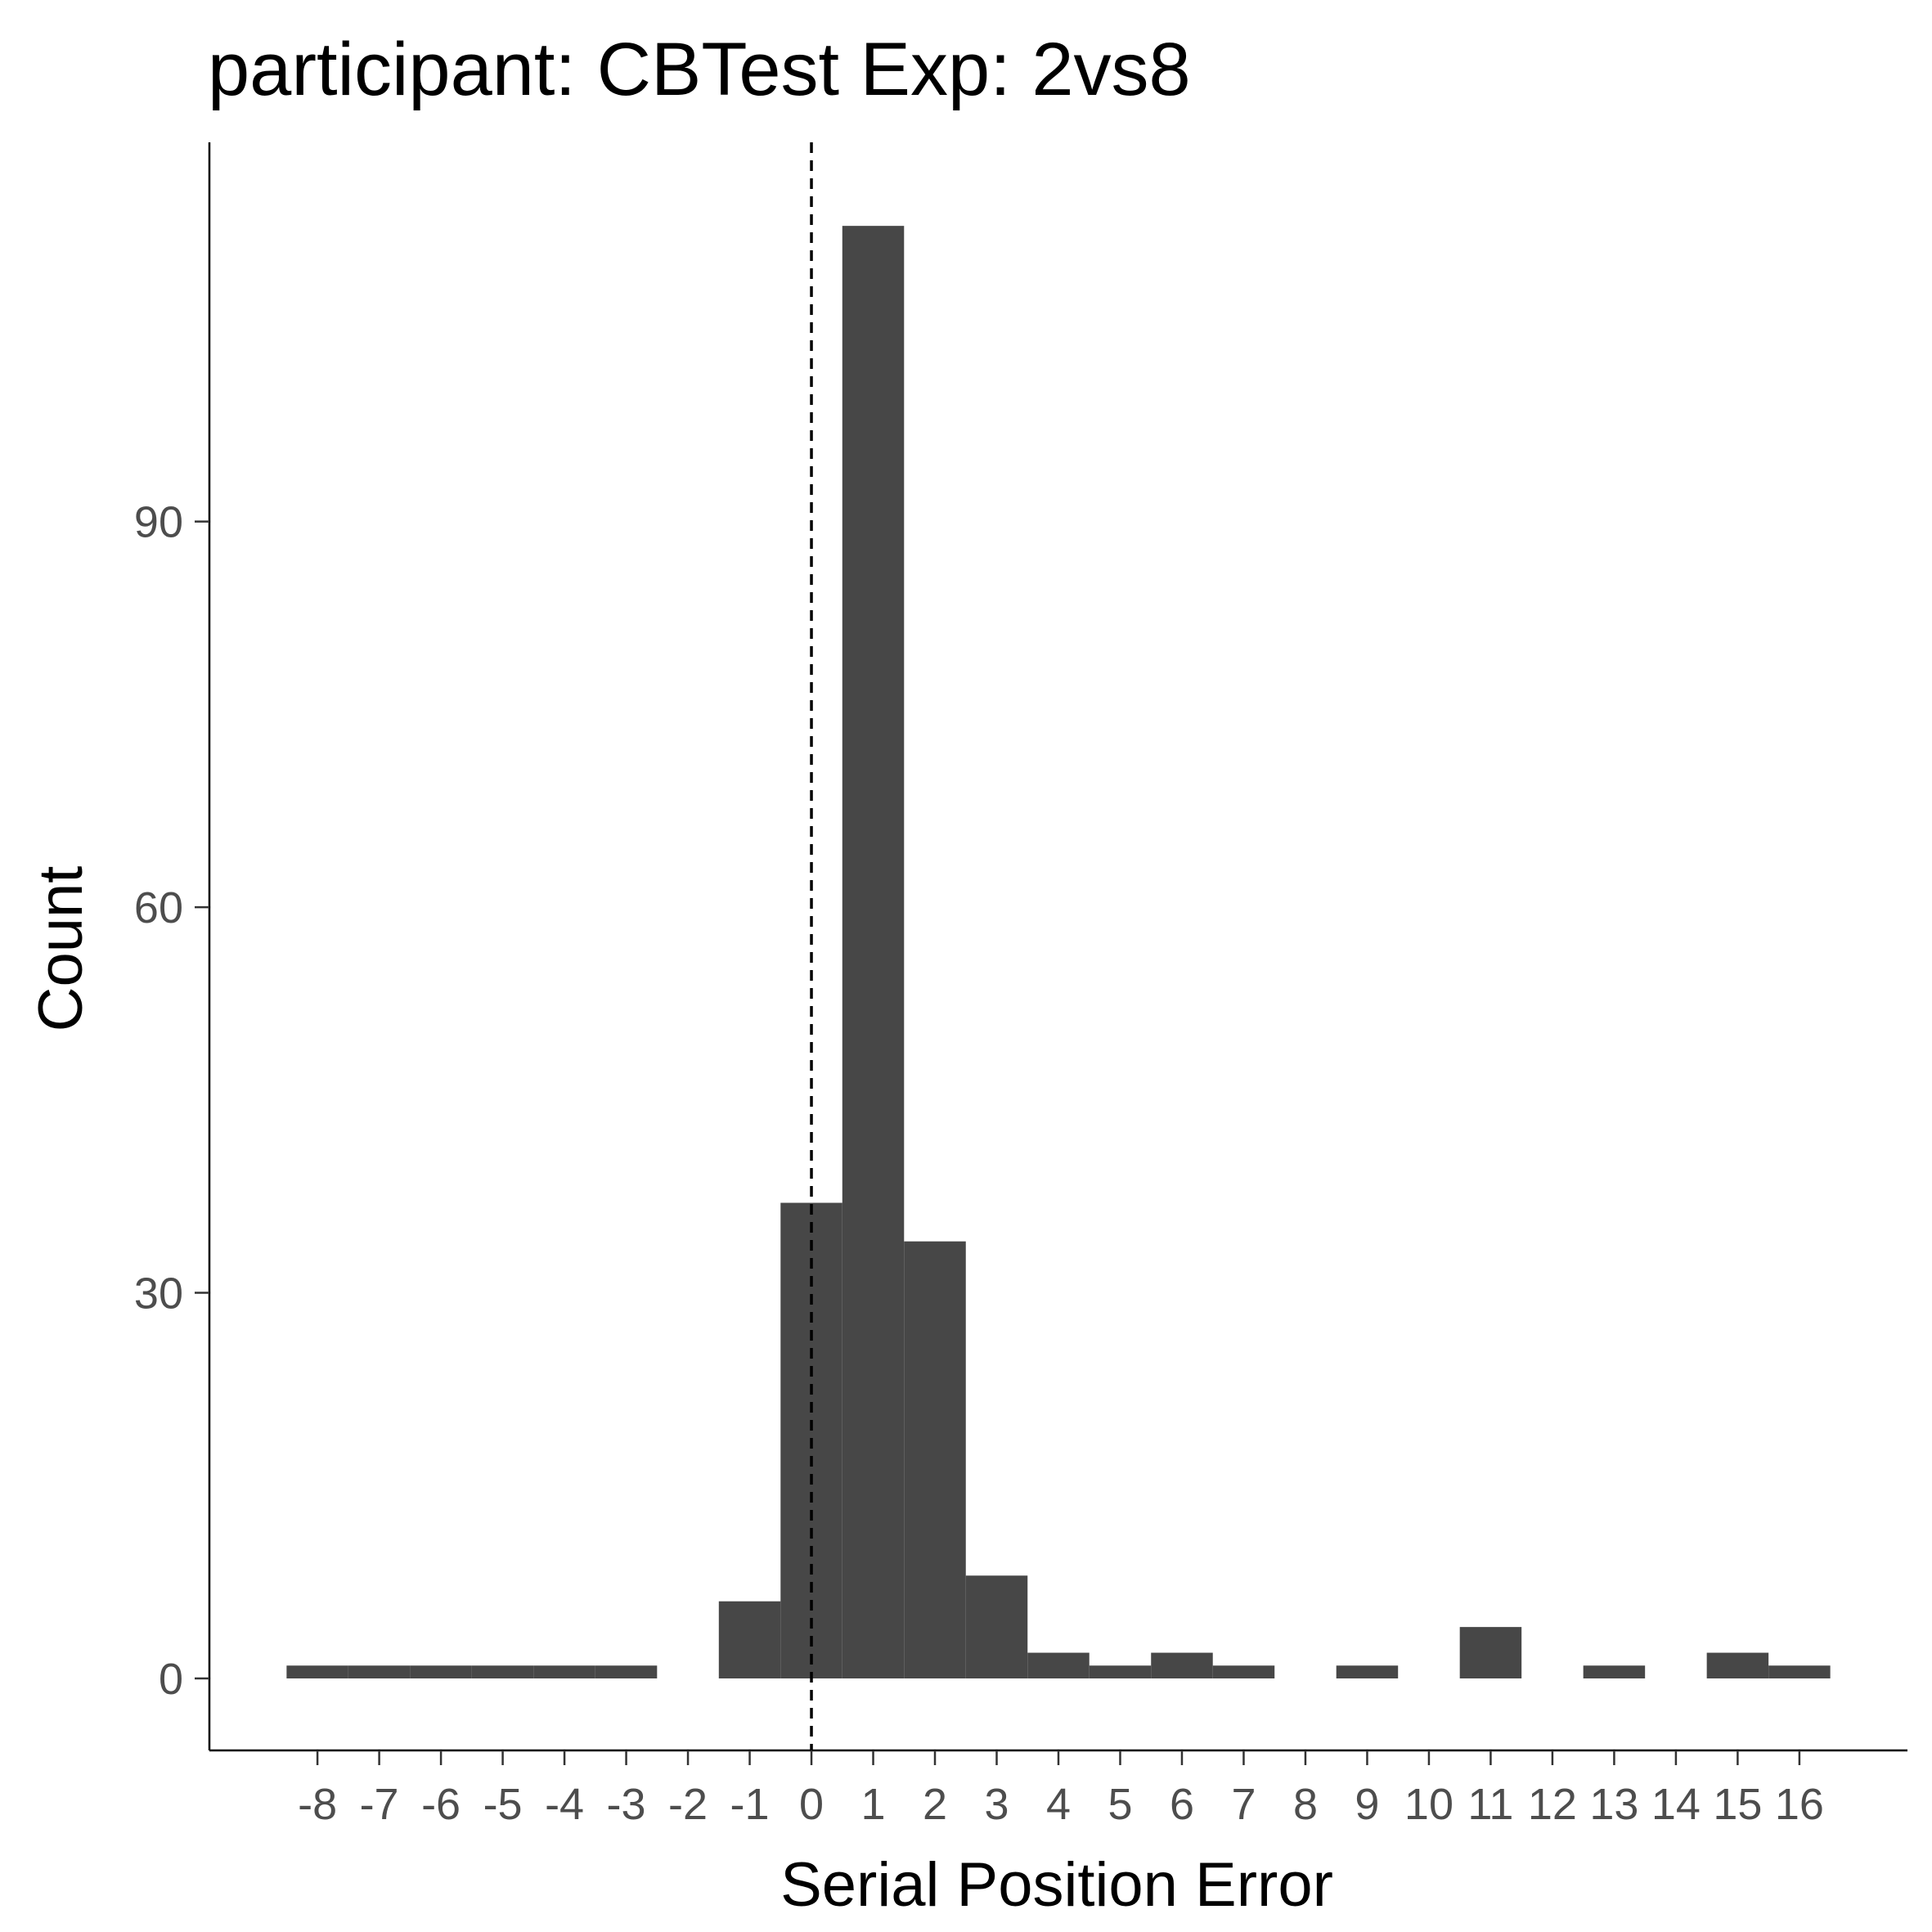 This screenshot has width=1932, height=1932. What do you see at coordinates (564, 1672) in the screenshot?
I see `bar-x--4` at bounding box center [564, 1672].